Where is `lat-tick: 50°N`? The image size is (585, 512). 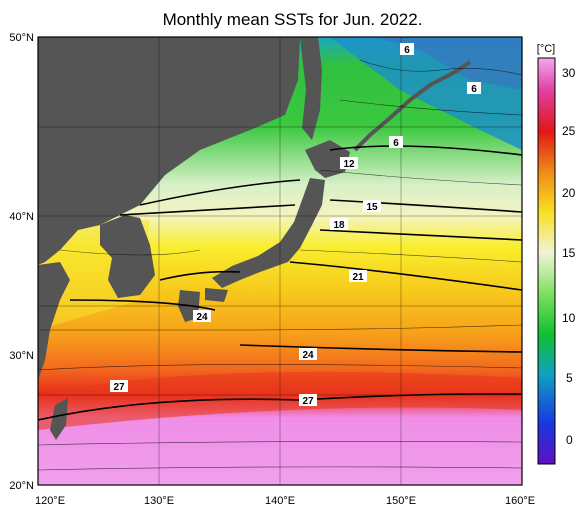
lat-tick: 50°N is located at coordinates (21, 38).